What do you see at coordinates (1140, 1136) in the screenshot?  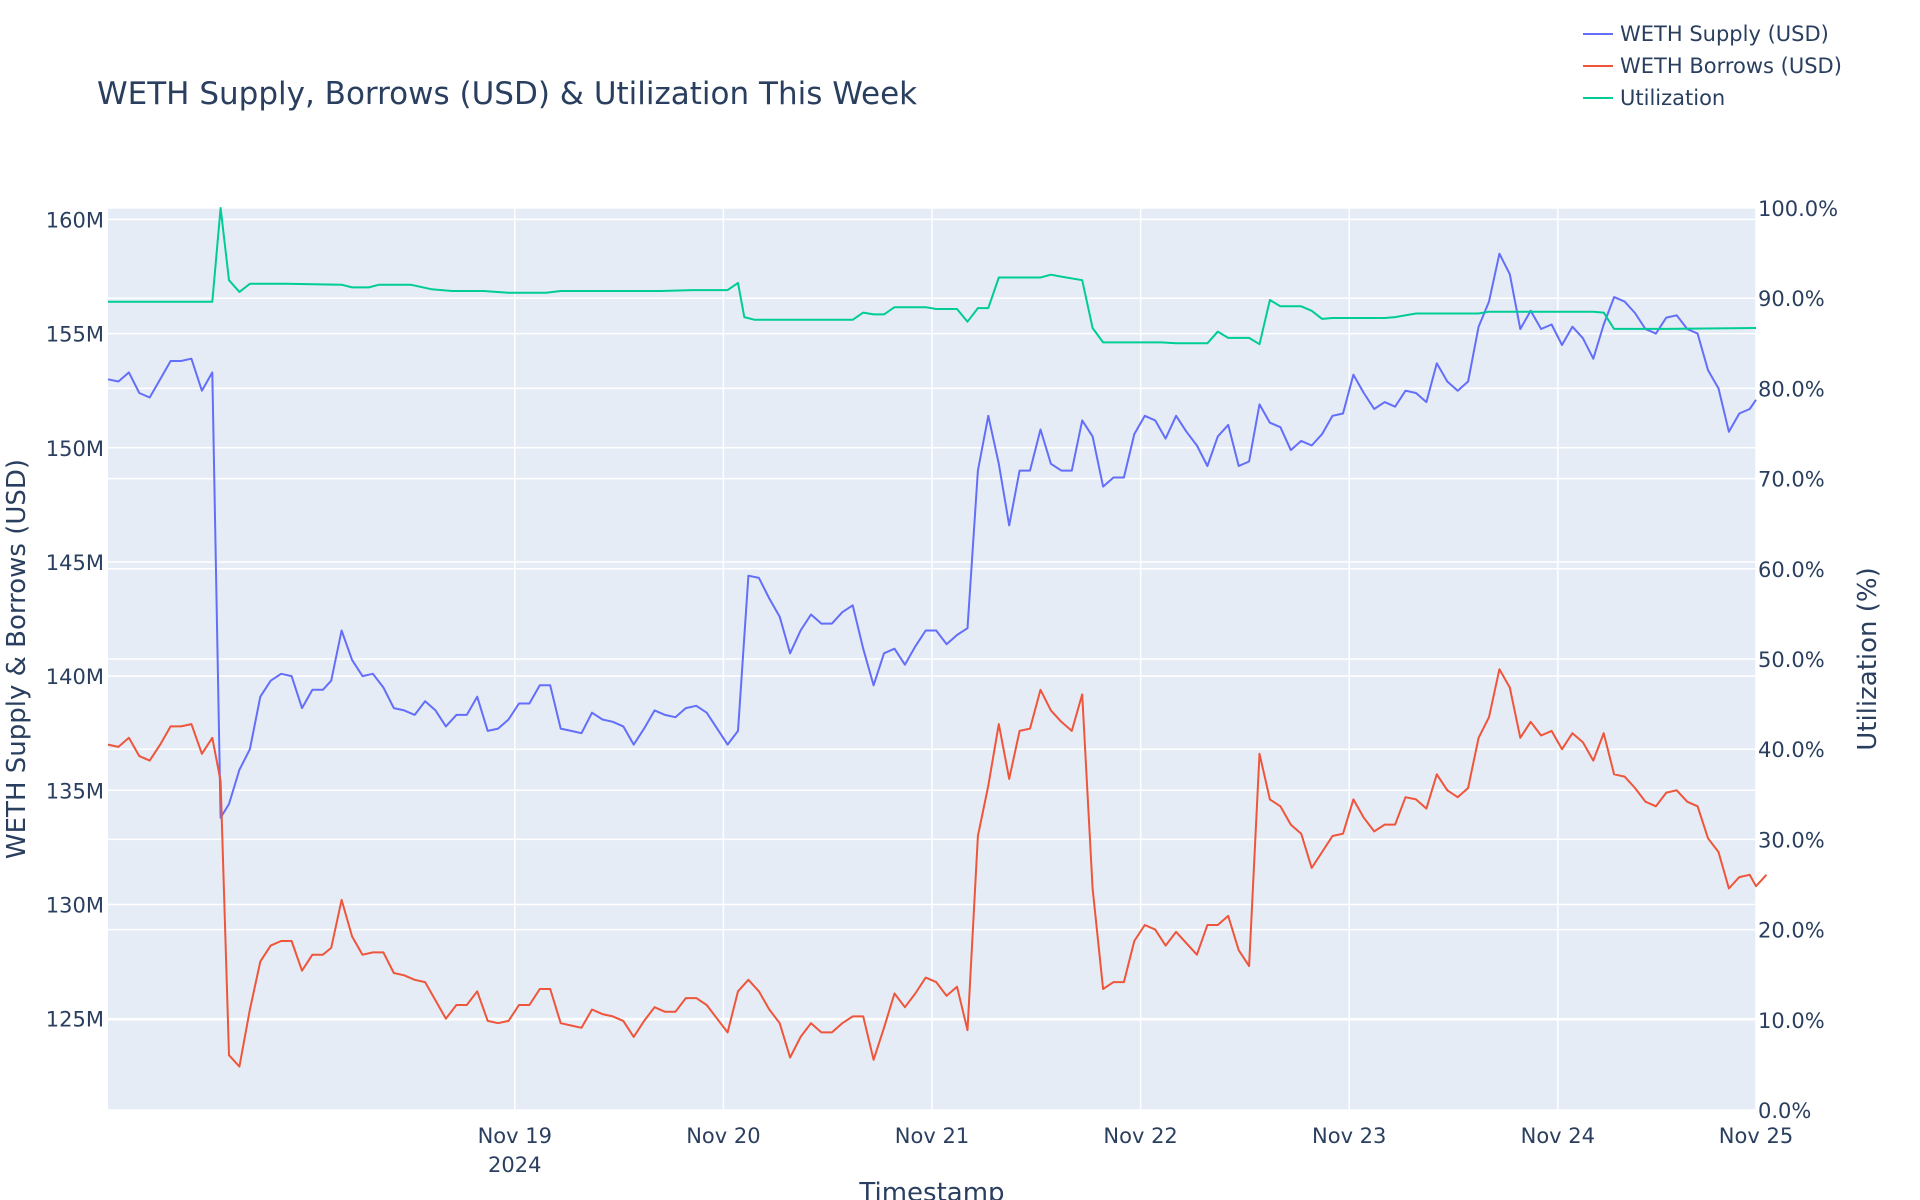 I see `x-tick-label: Nov 22` at bounding box center [1140, 1136].